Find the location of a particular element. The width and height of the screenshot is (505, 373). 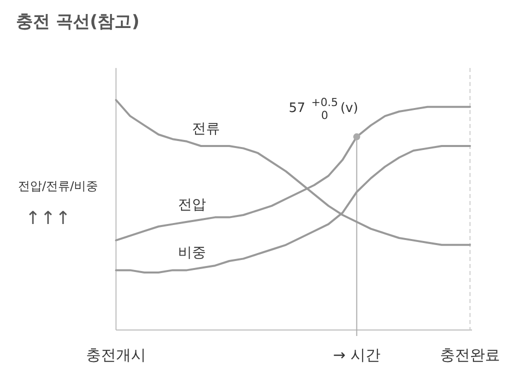

y-axis-title: 전압/전류/비중 is located at coordinates (58, 186).